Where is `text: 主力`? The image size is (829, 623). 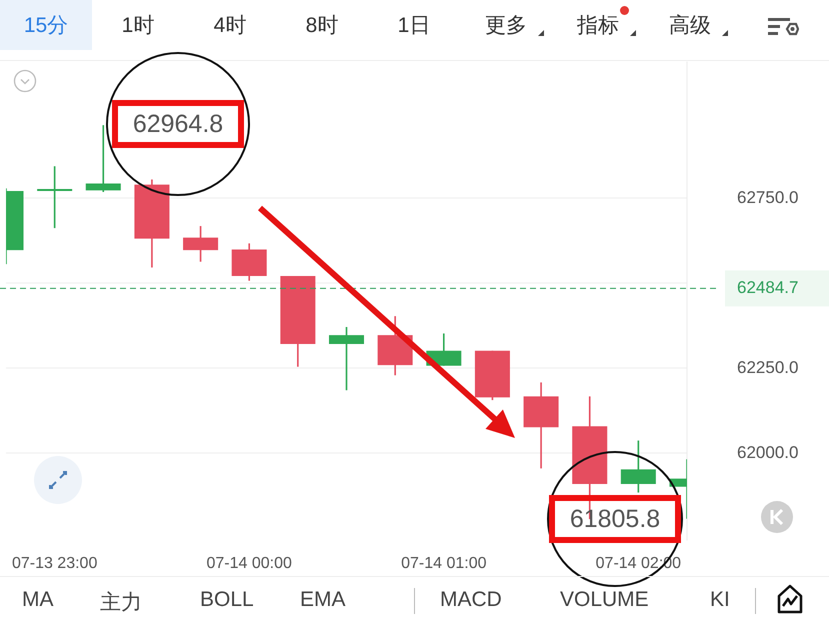
text: 主力 is located at coordinates (121, 602).